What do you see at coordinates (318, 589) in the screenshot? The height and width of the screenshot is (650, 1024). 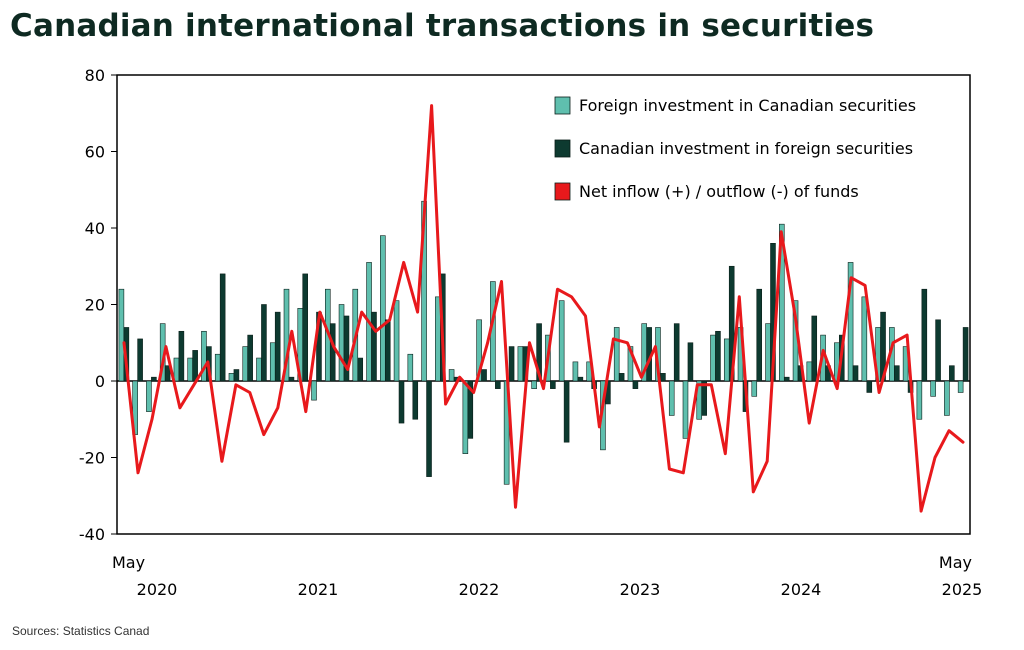 I see `x-year-label: 2021` at bounding box center [318, 589].